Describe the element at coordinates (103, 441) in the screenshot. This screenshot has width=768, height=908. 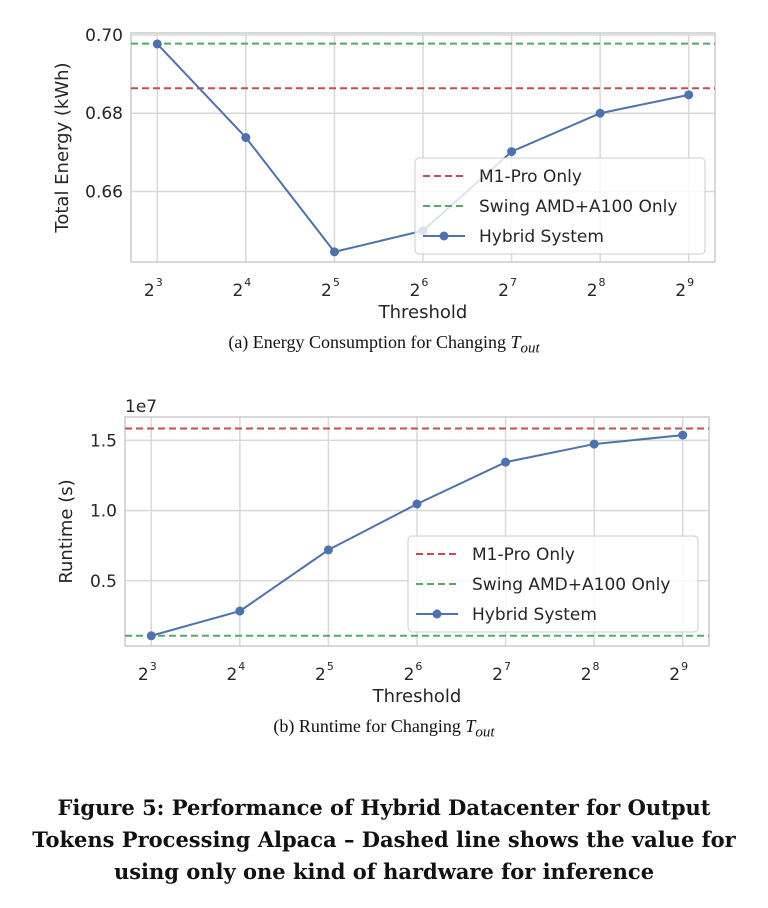
I see `y-tick-label: 1.5` at that location.